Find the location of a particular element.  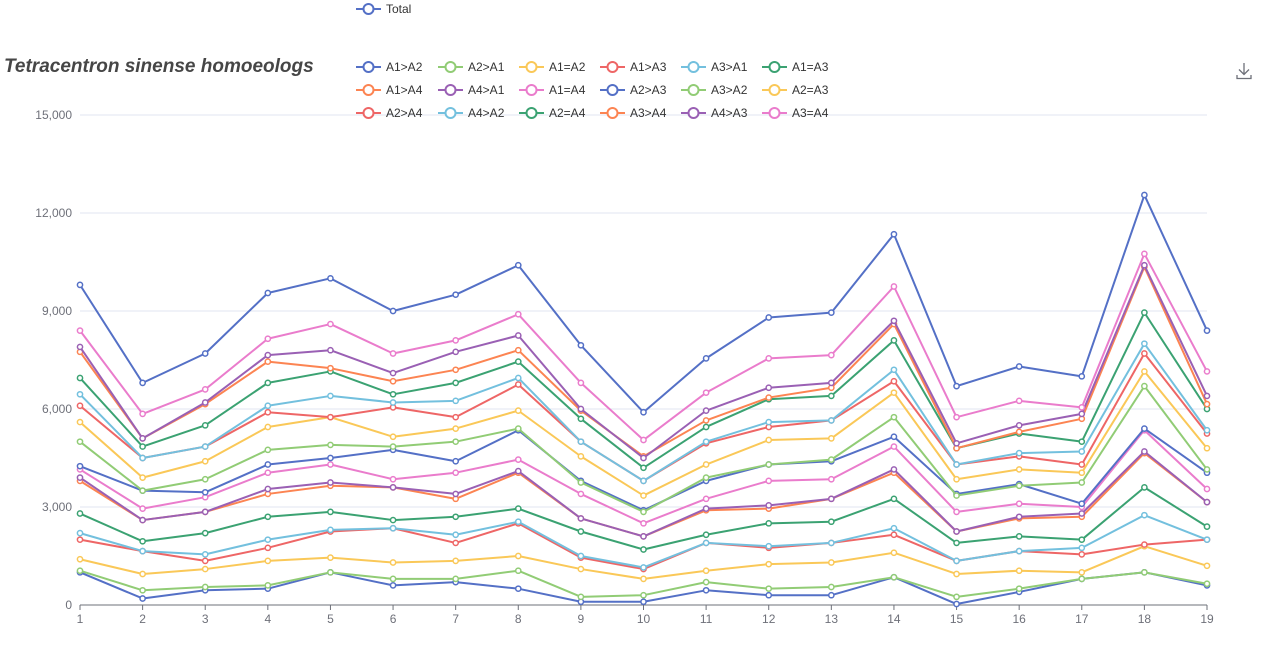

legend-item: A1=A4 is located at coordinates (552, 90).